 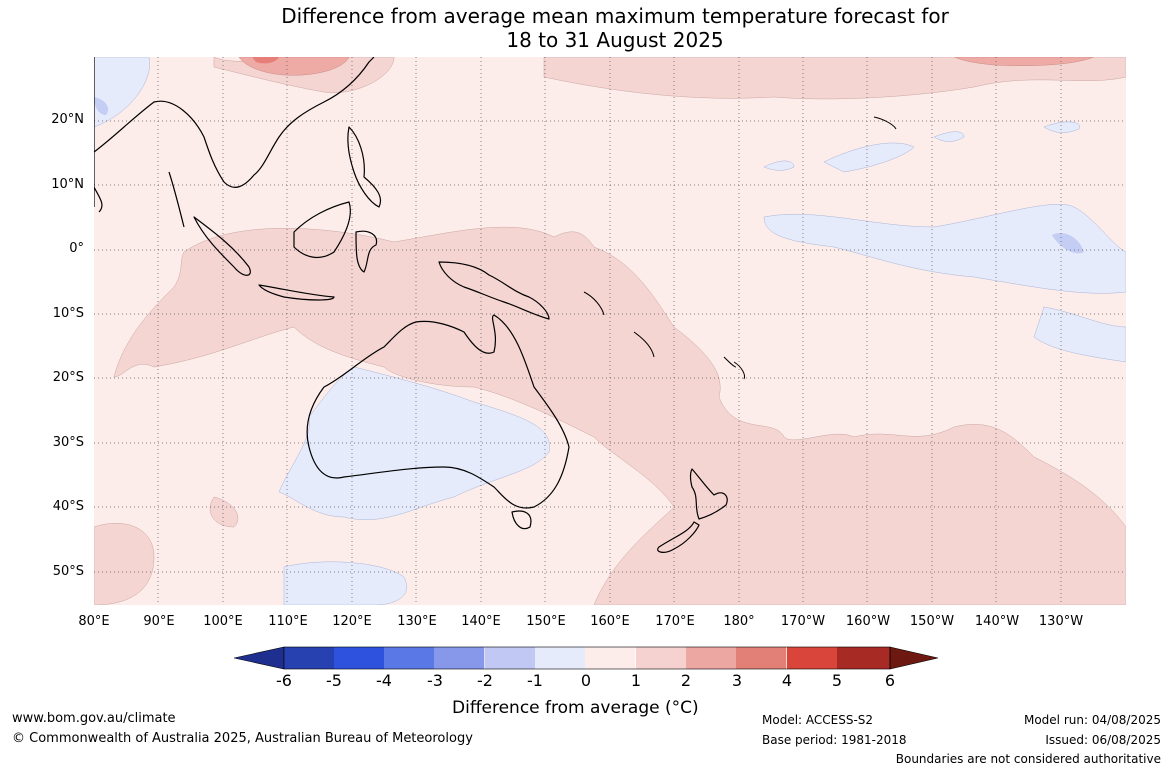 I want to click on colorbar-tick: -6, so click(x=284, y=680).